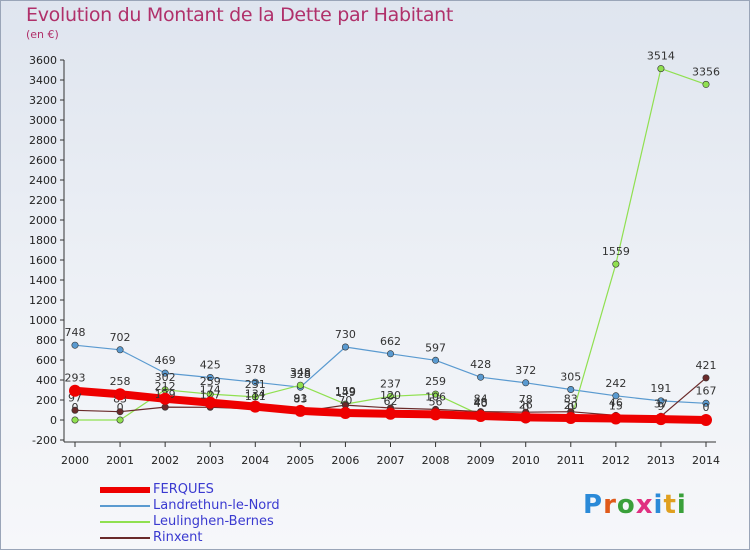 Image resolution: width=750 pixels, height=550 pixels. I want to click on legend-label: Landrethun-le-Nord, so click(216, 505).